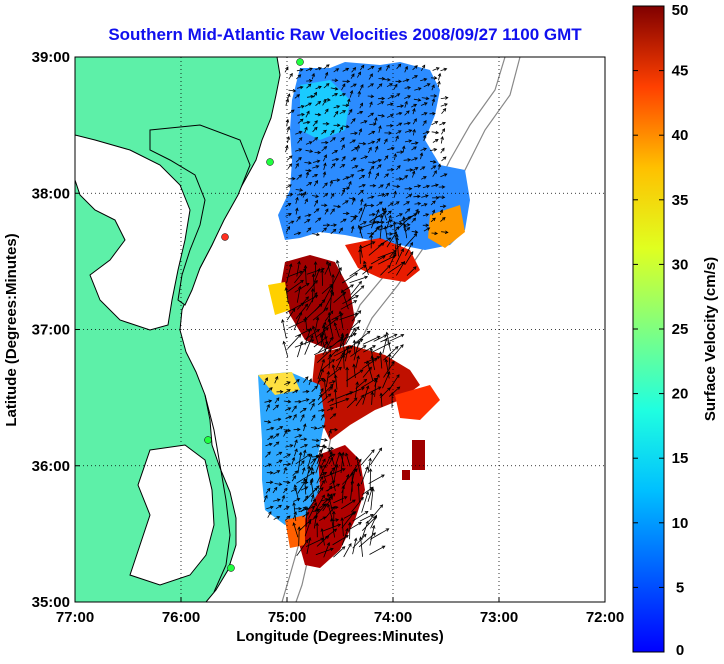  What do you see at coordinates (51, 193) in the screenshot?
I see `y-tick-label: 38:00` at bounding box center [51, 193].